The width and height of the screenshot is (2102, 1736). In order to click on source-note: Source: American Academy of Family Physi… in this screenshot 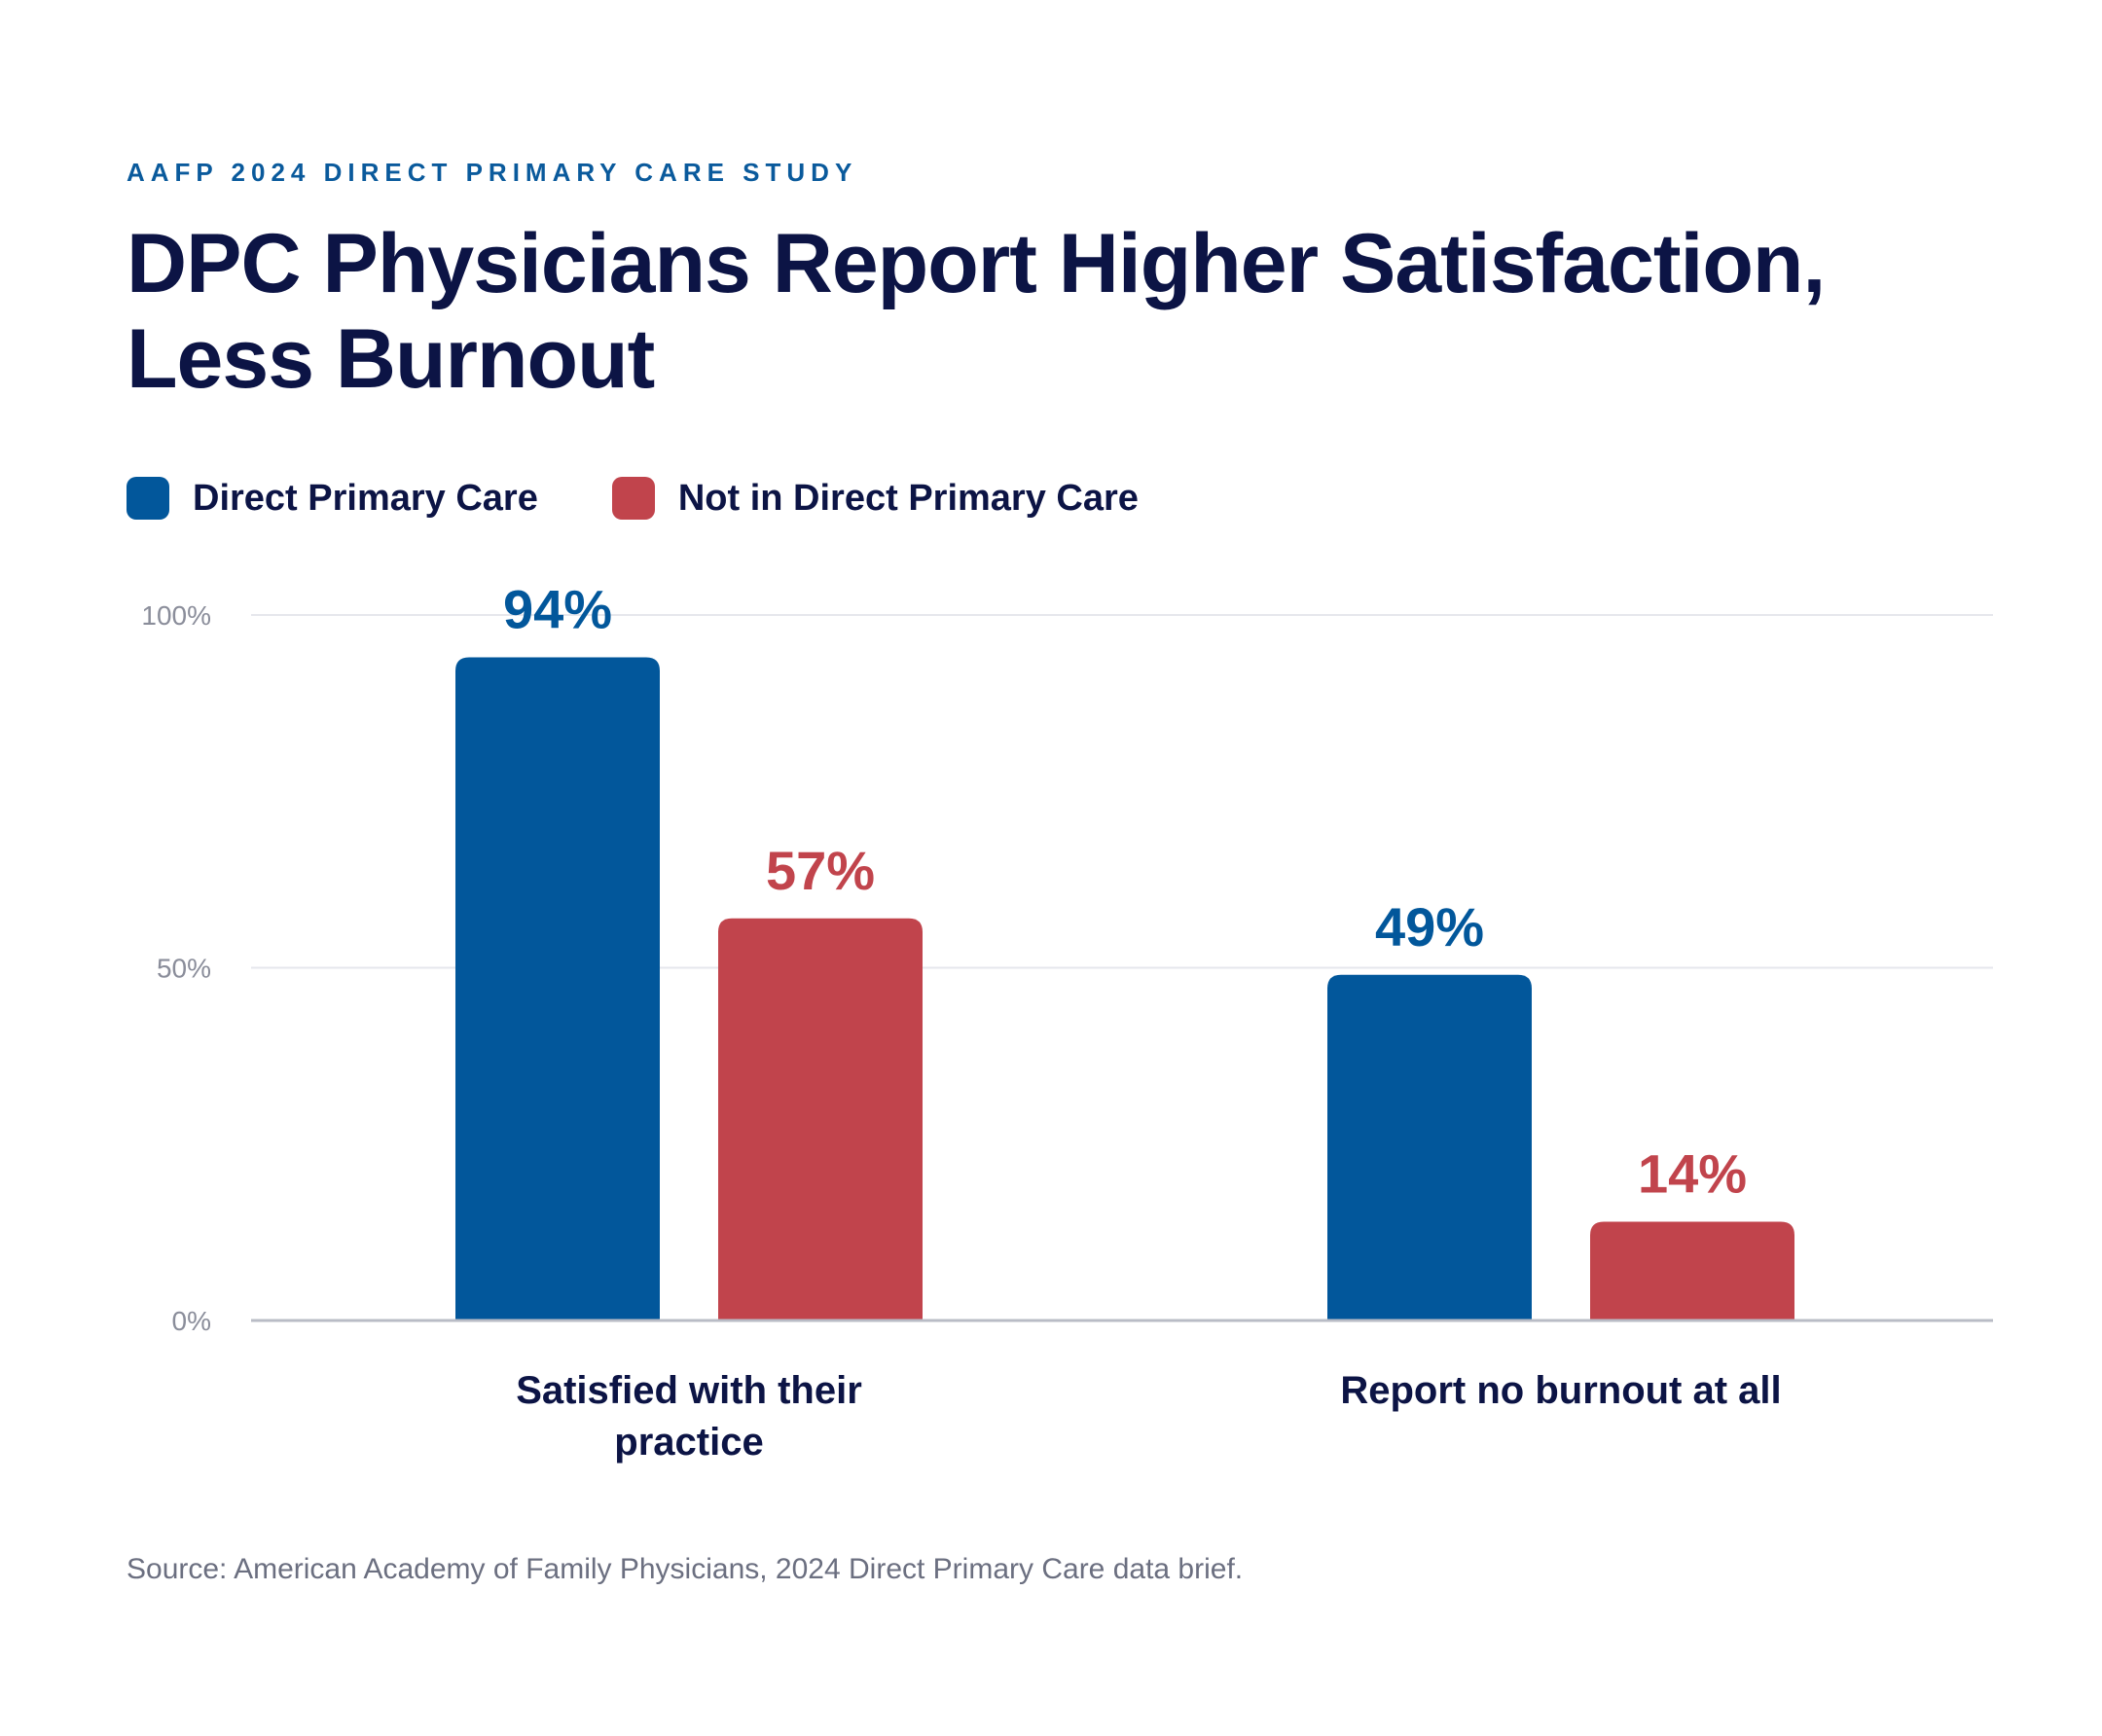, I will do `click(685, 1569)`.